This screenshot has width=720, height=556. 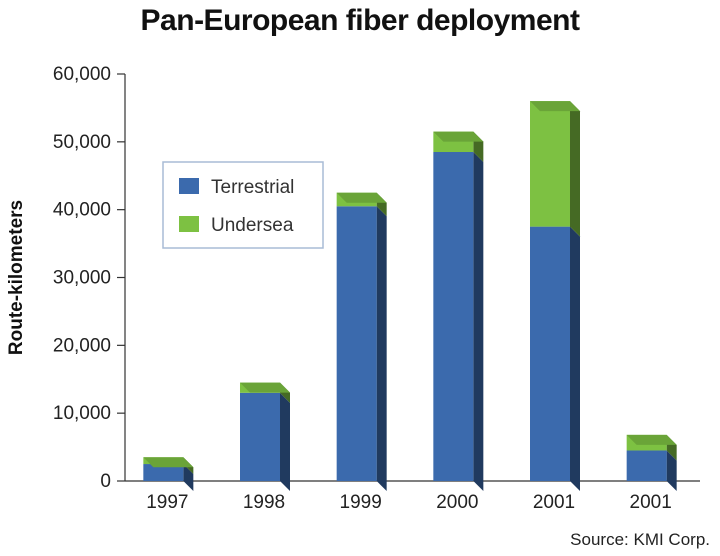 I want to click on y-tick-label: 30,000, so click(x=82, y=278).